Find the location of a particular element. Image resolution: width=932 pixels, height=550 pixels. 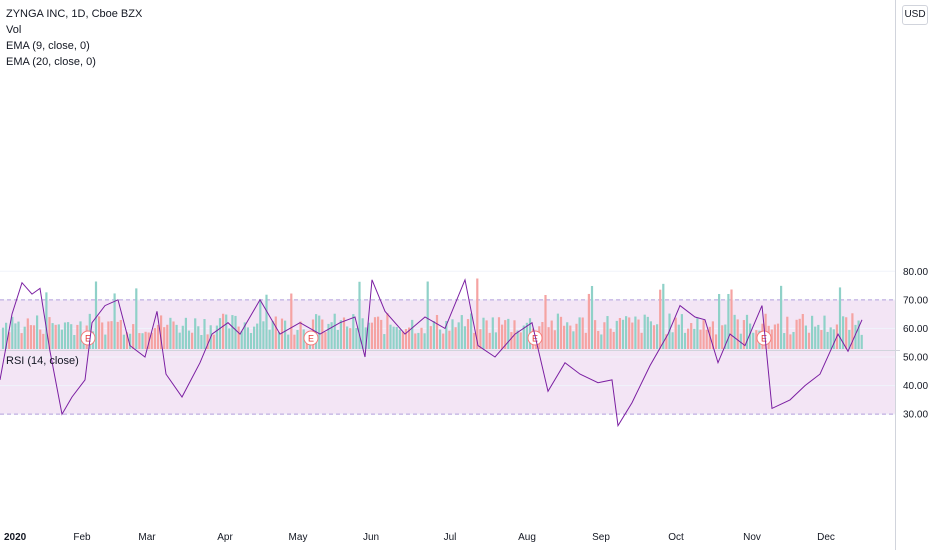

rsi-tick-label: 80.00 is located at coordinates (915, 272).